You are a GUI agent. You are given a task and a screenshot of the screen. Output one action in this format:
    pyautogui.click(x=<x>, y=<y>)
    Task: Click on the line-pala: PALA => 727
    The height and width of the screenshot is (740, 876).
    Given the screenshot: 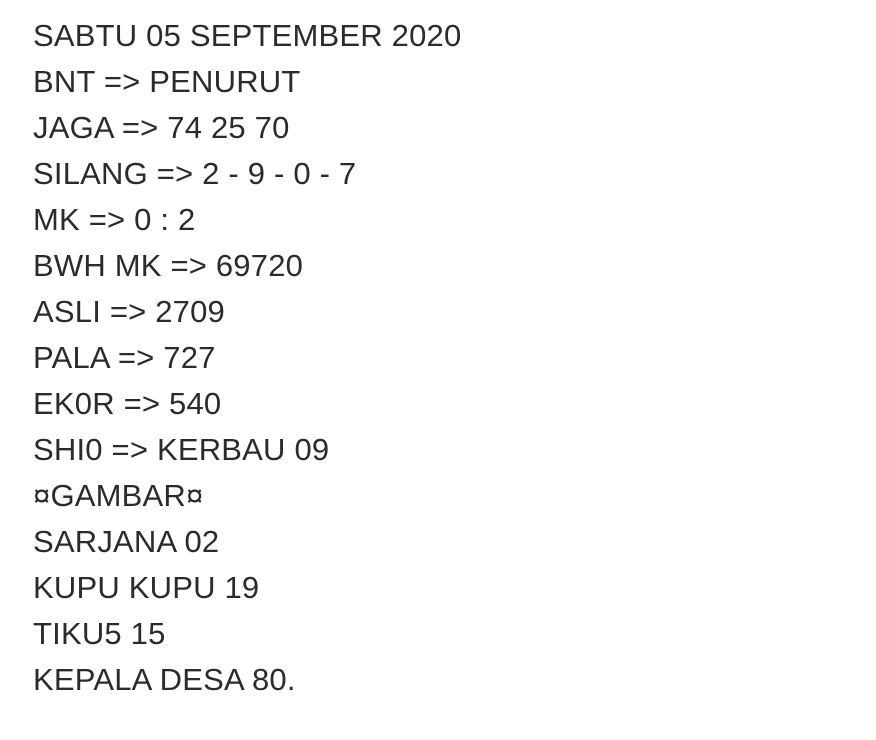 What is the action you would take?
    pyautogui.click(x=124, y=357)
    